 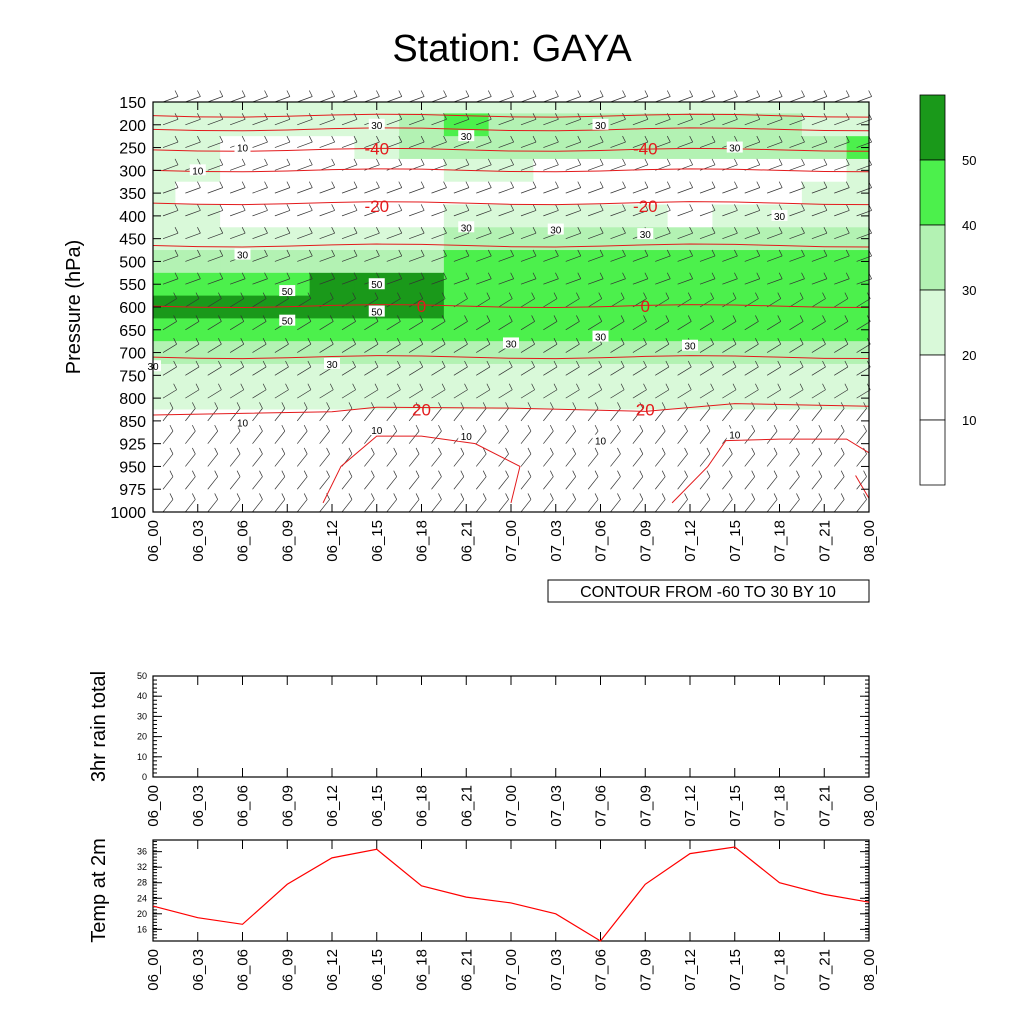 I want to click on isotherm-line, so click(x=511, y=170).